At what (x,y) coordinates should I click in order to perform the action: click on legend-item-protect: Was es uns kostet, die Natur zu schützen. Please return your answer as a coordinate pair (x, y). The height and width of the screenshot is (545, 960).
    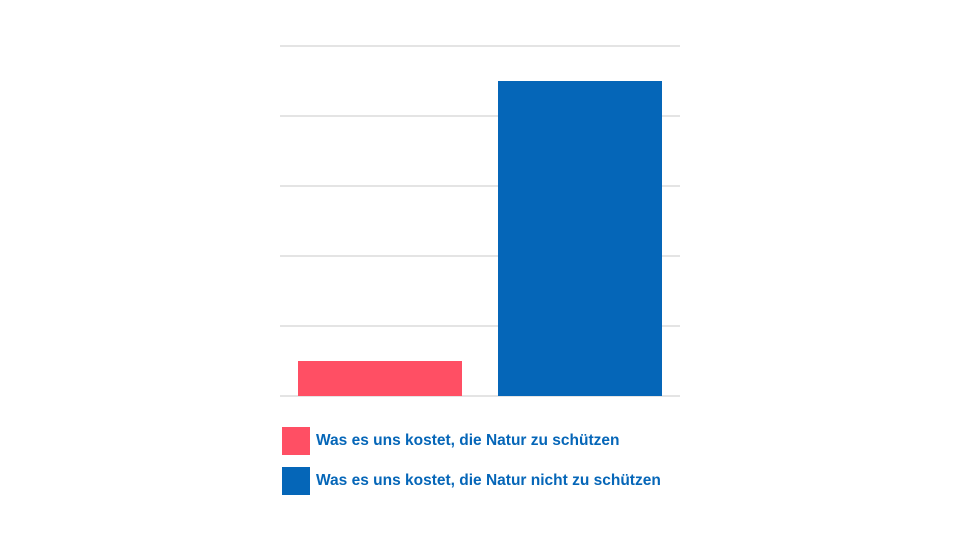
    Looking at the image, I should click on (471, 441).